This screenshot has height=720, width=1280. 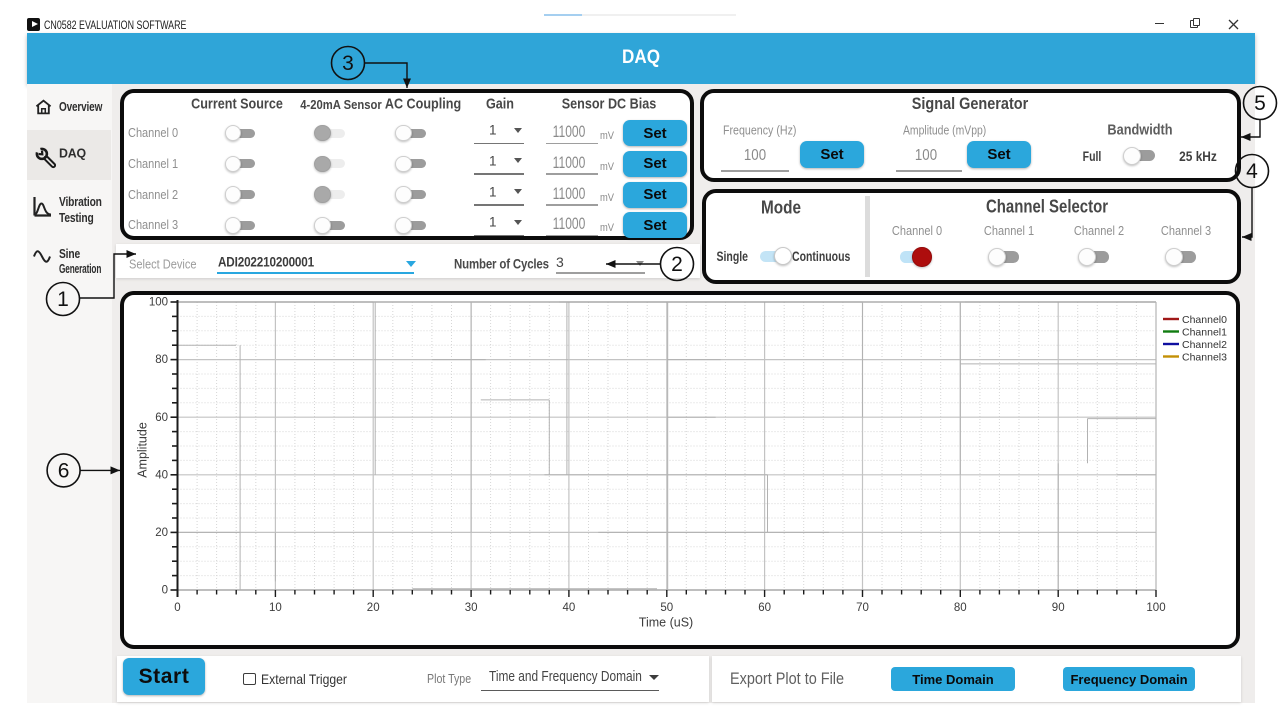 I want to click on svg-text: Channel0, so click(x=1204, y=320).